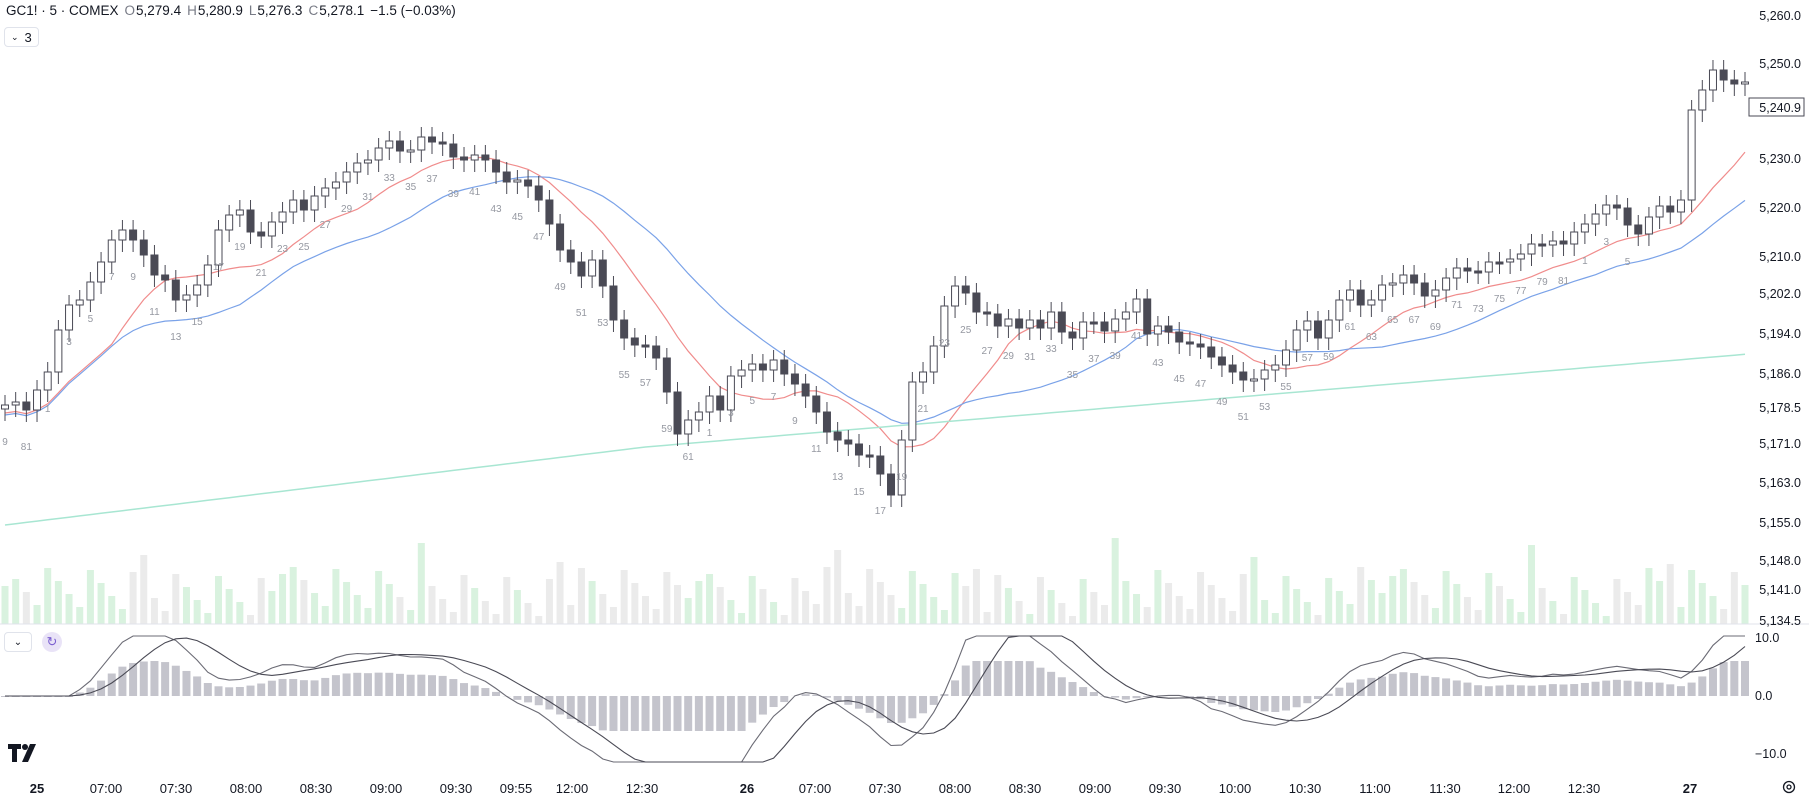 This screenshot has width=1809, height=799. Describe the element at coordinates (1235, 788) in the screenshot. I see `time-axis-label: 10:00` at that location.